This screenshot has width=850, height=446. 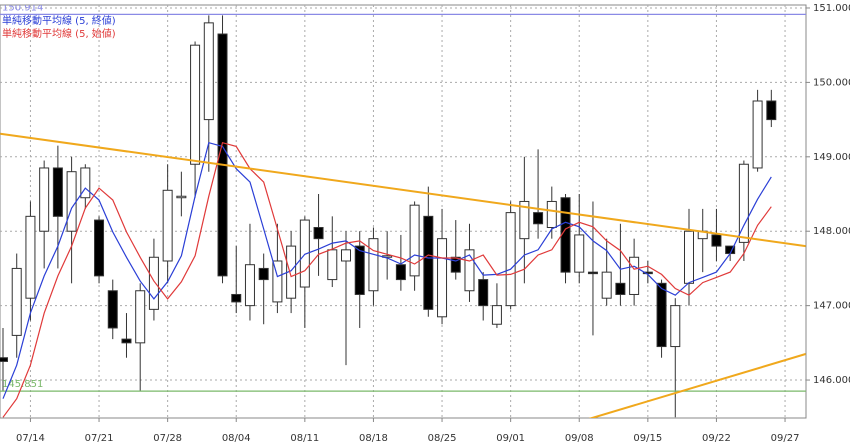 I want to click on x-tick-label: 08/11, so click(x=304, y=438).